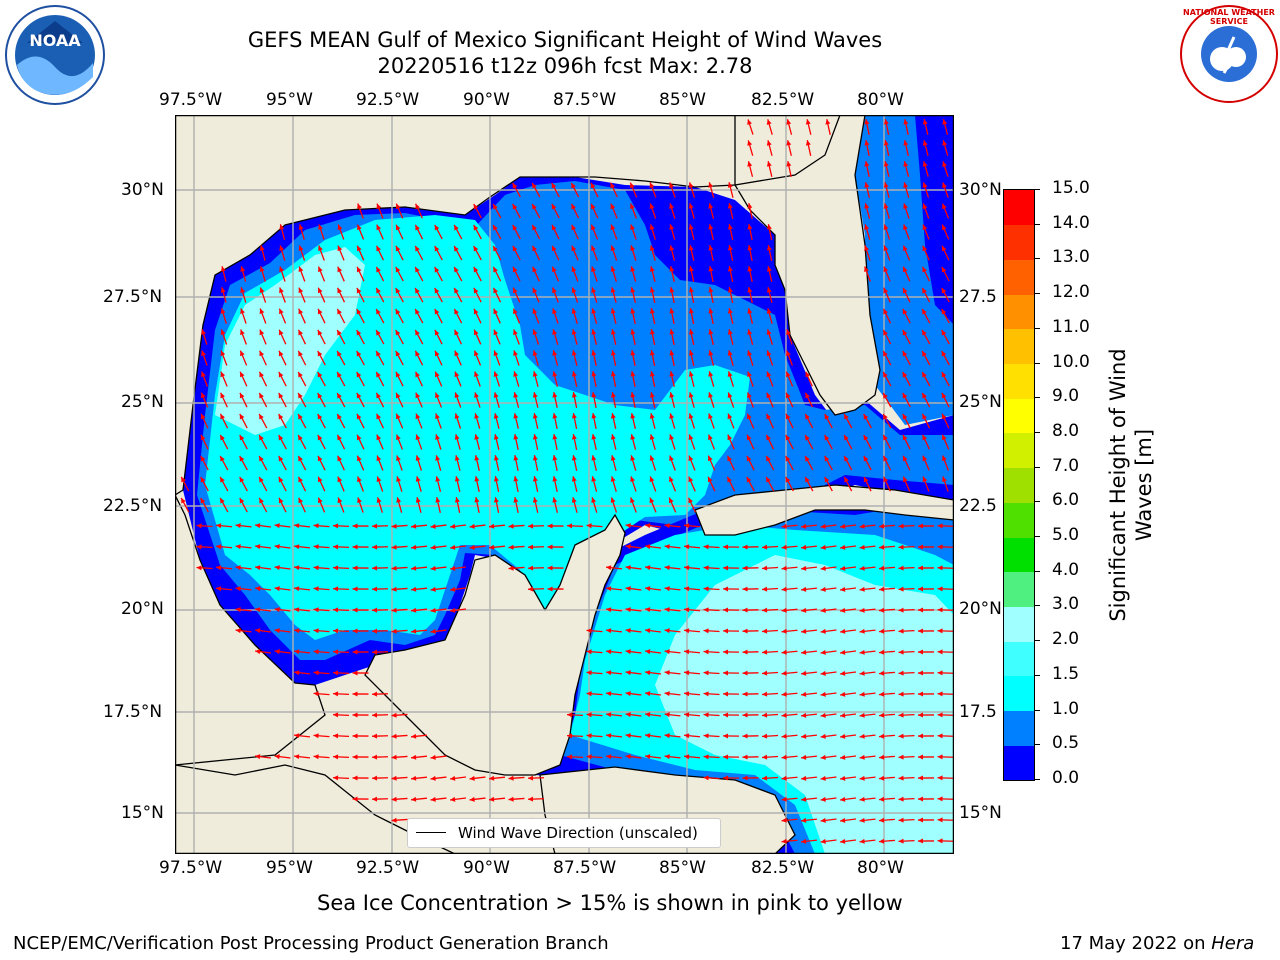  Describe the element at coordinates (585, 868) in the screenshot. I see `lon-tick: 87.5°W` at that location.